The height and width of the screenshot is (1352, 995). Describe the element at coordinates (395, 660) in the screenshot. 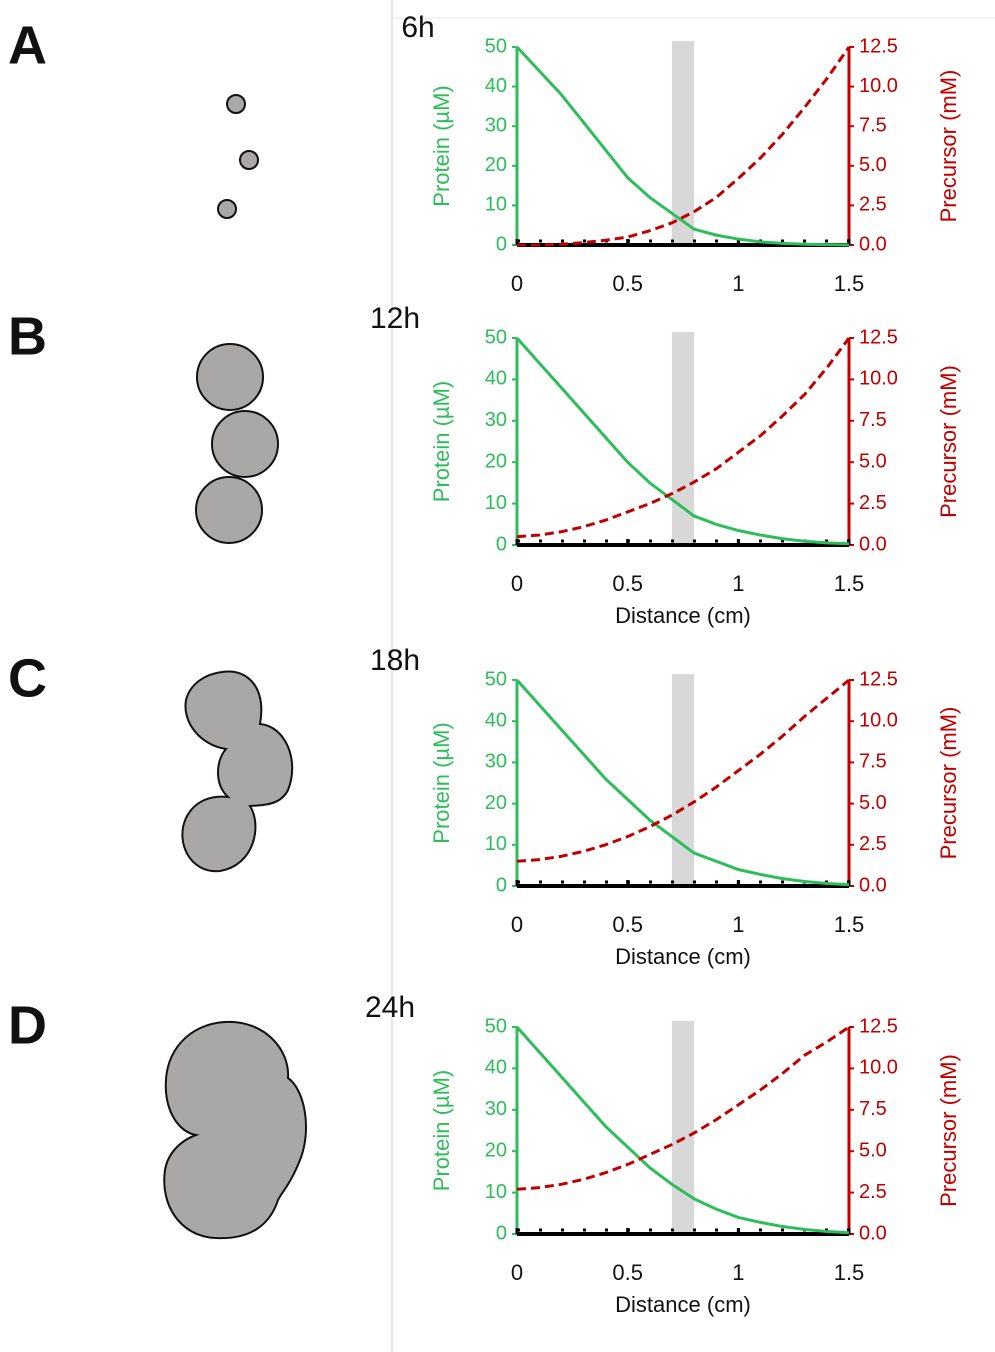

I see `chart-title: 18h` at that location.